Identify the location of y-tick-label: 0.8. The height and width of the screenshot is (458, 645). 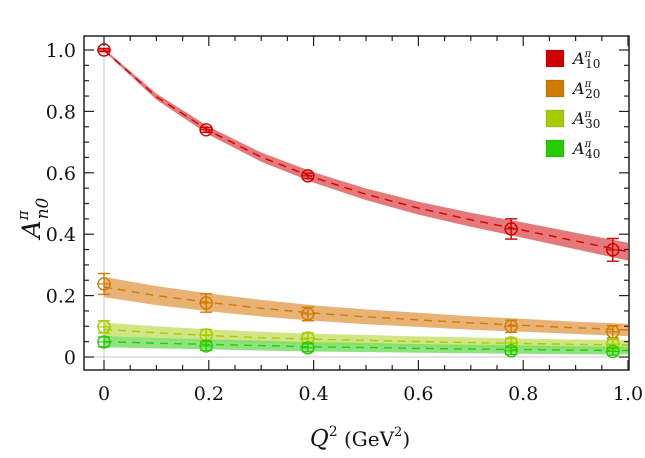
(61, 112).